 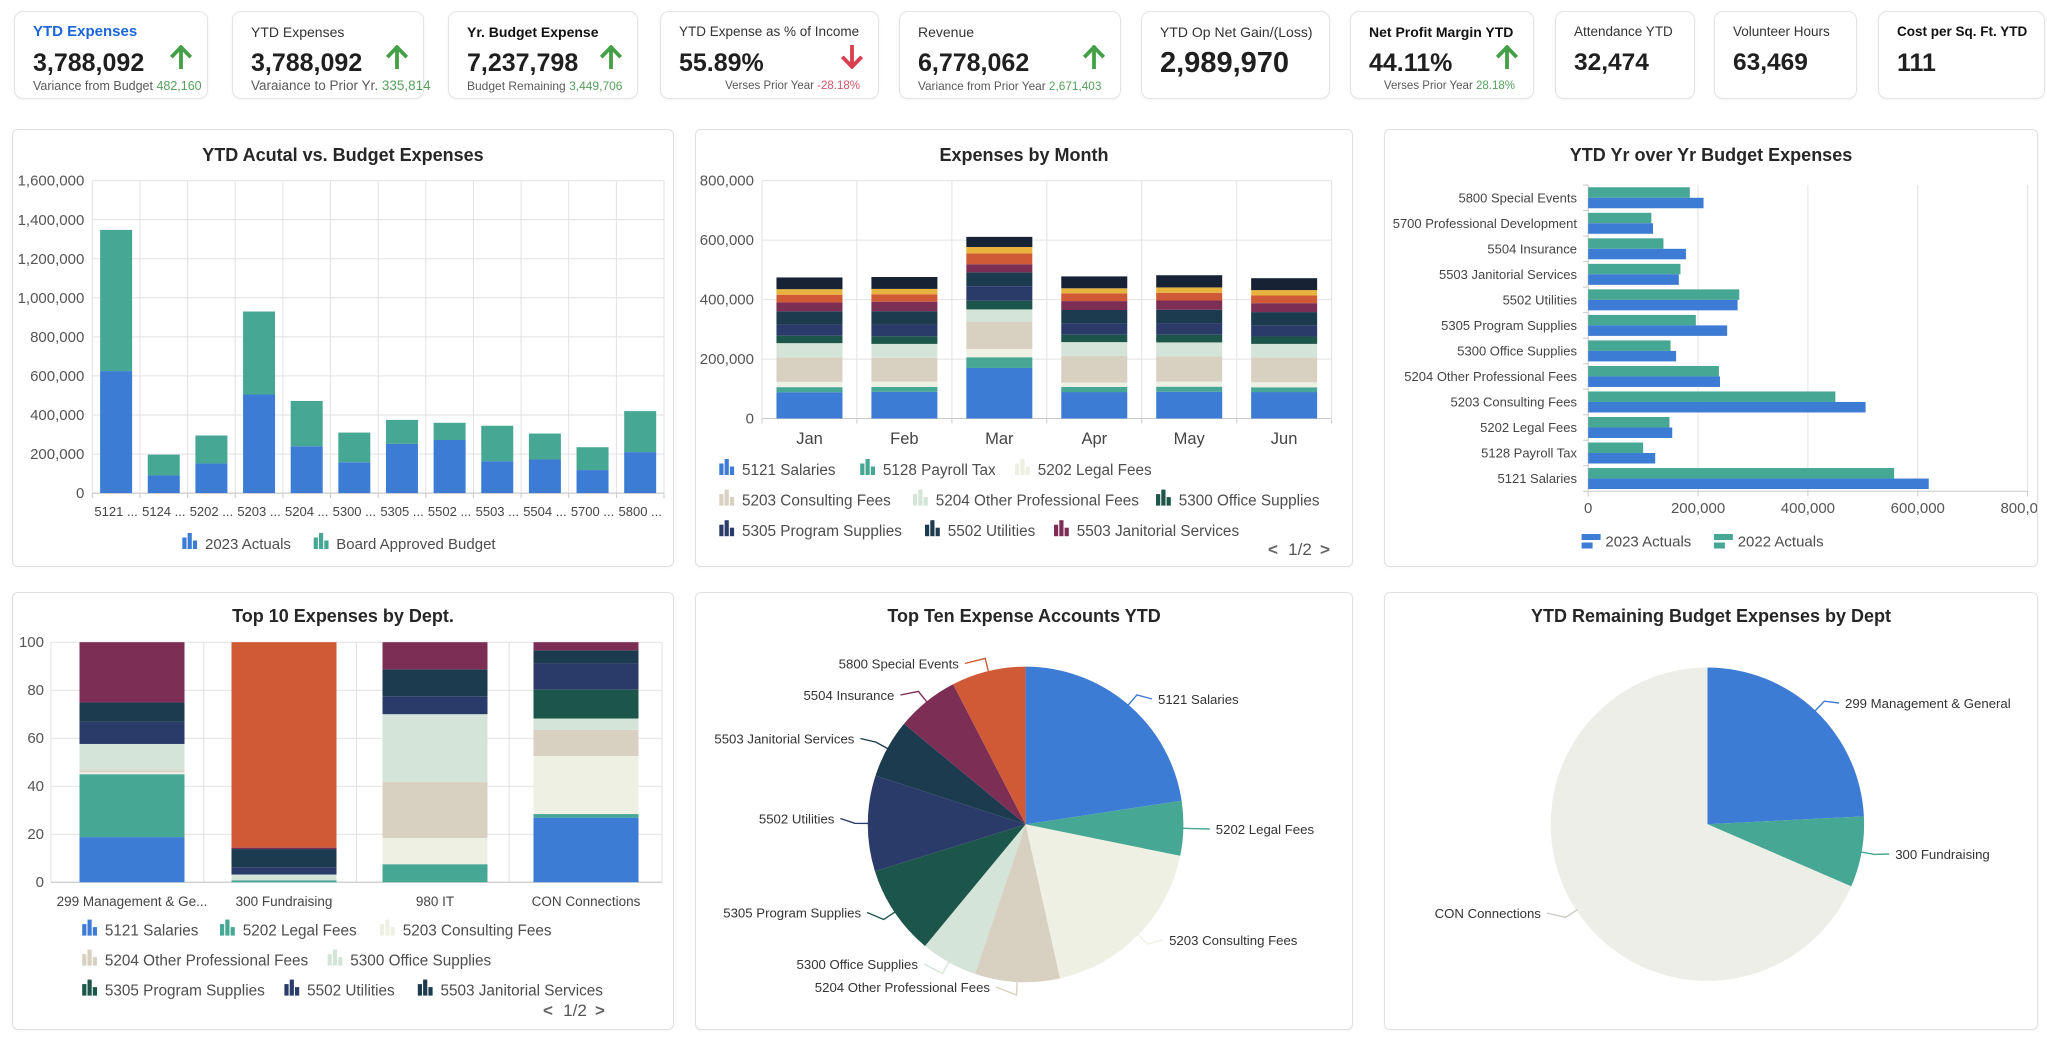 What do you see at coordinates (1190, 439) in the screenshot?
I see `svg-text: May` at bounding box center [1190, 439].